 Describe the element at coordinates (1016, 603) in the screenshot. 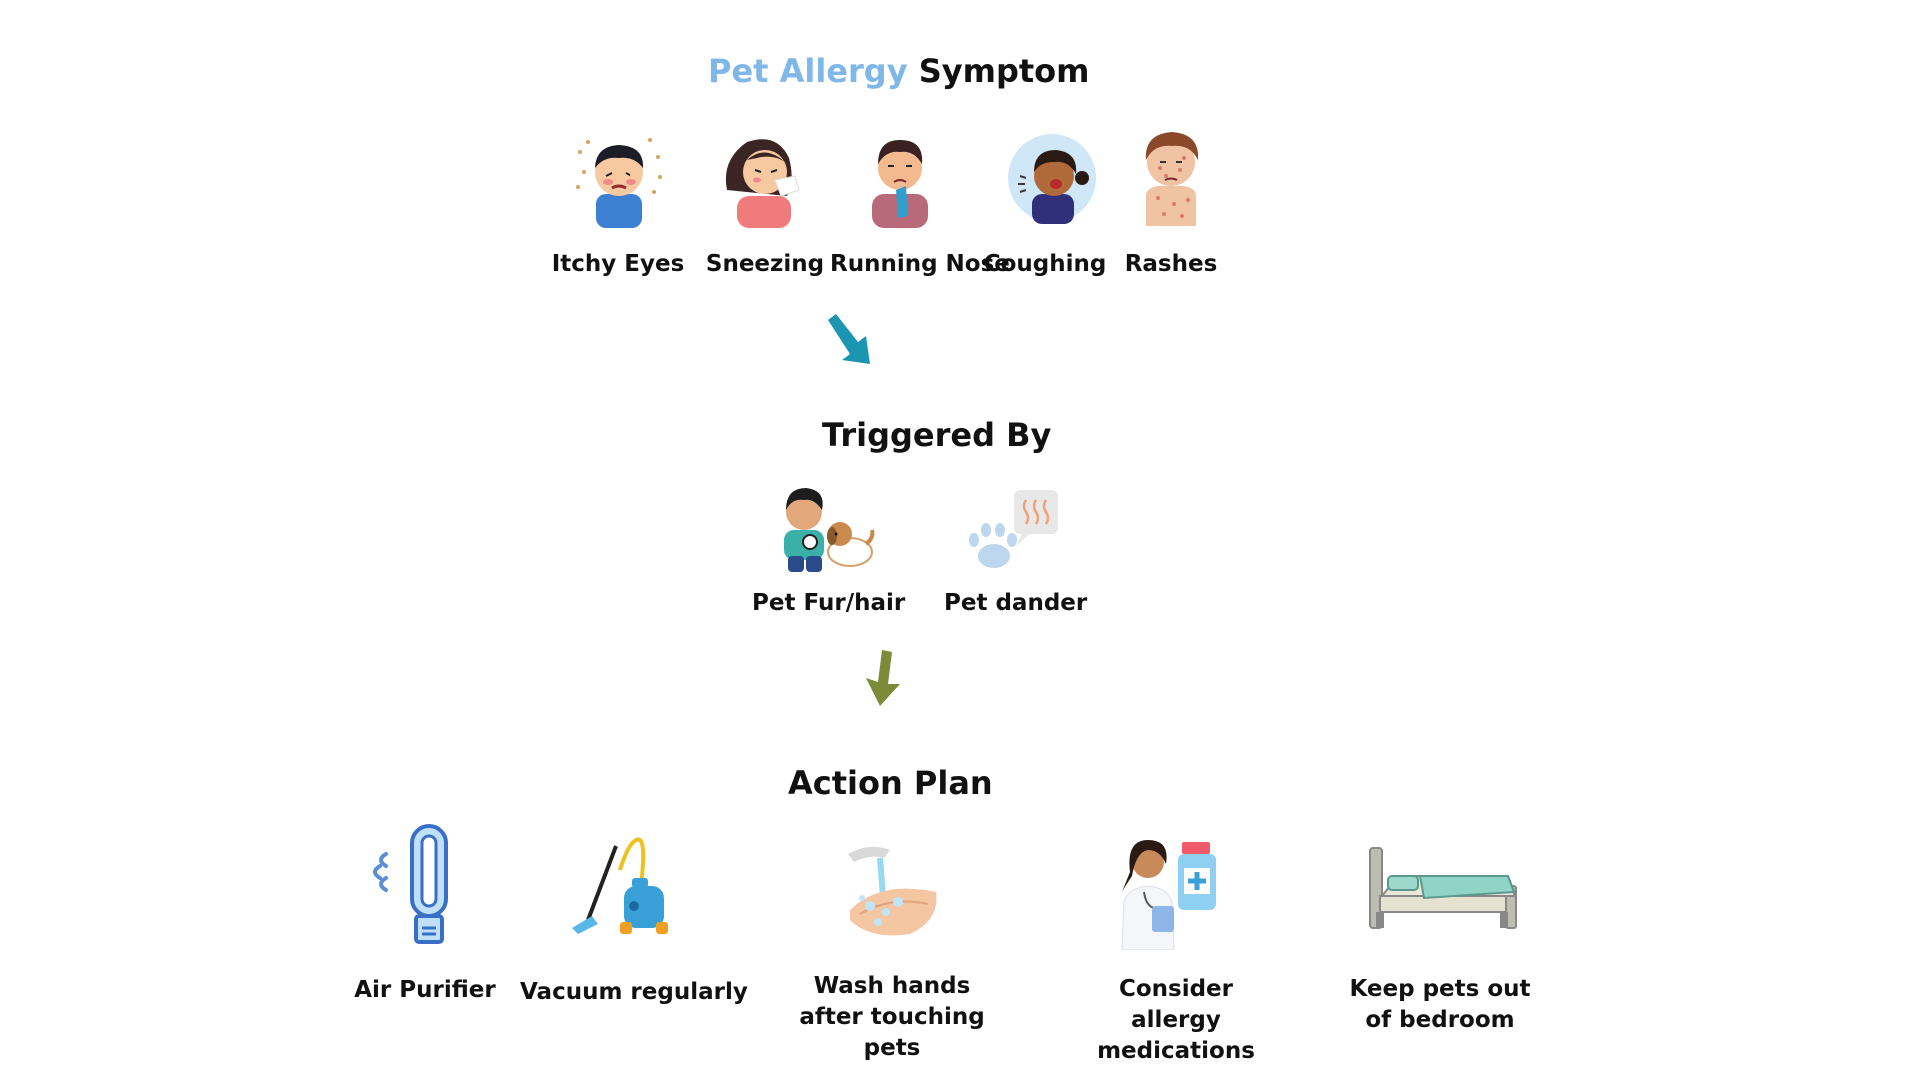

I see `trigger-label-pet-dander: Pet dander` at that location.